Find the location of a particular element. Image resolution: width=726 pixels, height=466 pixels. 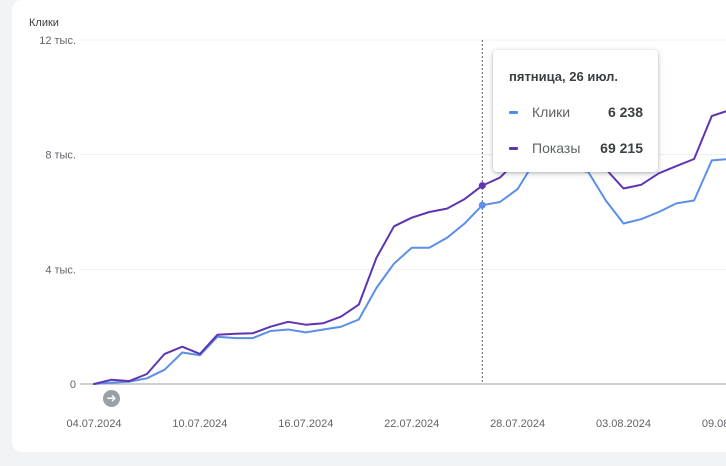

tooltip-date: пятница, 26 июл. is located at coordinates (563, 76).